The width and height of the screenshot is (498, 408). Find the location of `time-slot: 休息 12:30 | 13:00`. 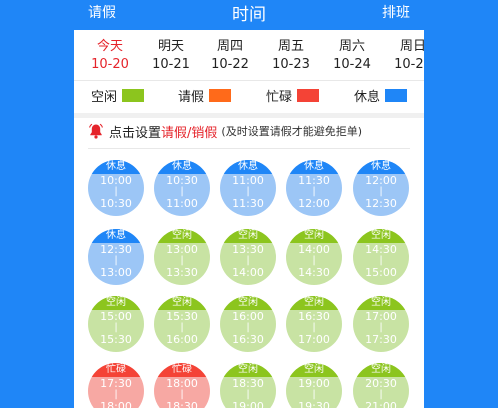

time-slot: 休息 12:30 | 13:00 is located at coordinates (116, 257).